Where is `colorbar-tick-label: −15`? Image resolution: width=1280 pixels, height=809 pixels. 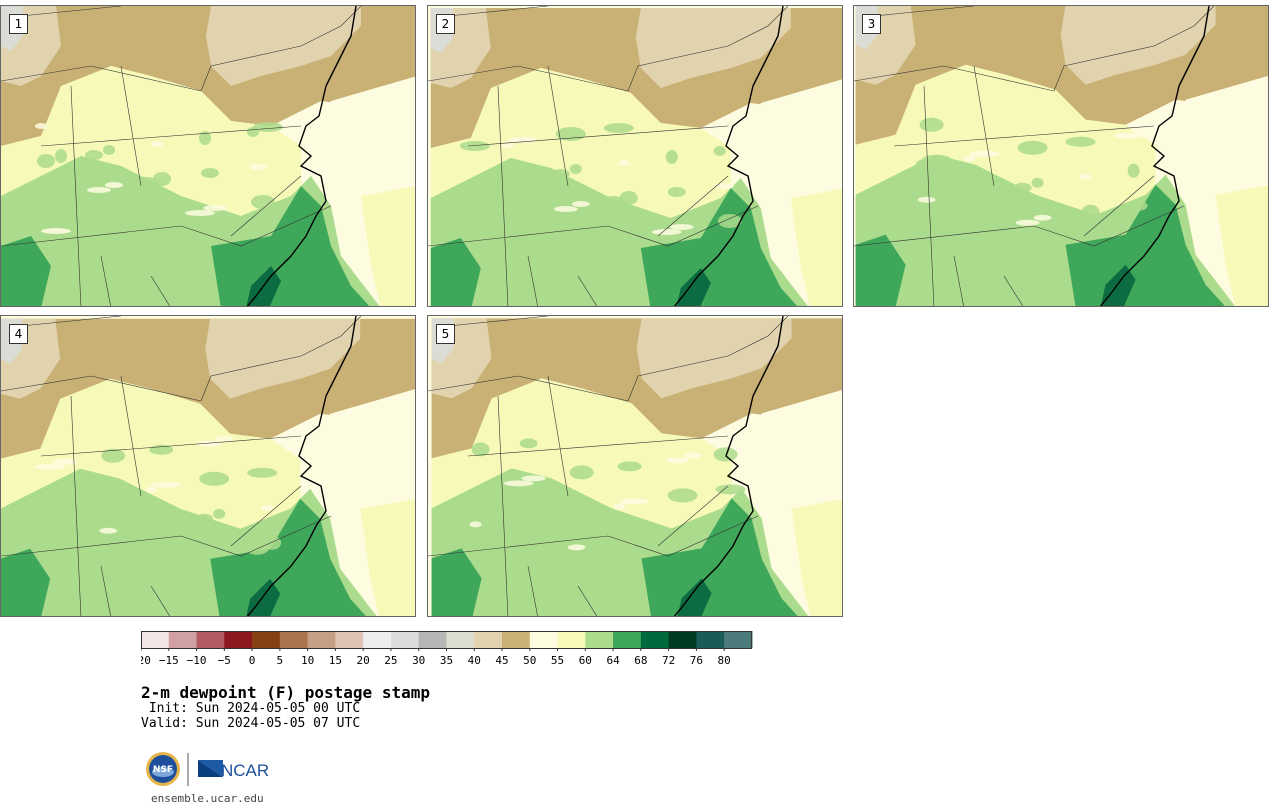 colorbar-tick-label: −15 is located at coordinates (169, 660).